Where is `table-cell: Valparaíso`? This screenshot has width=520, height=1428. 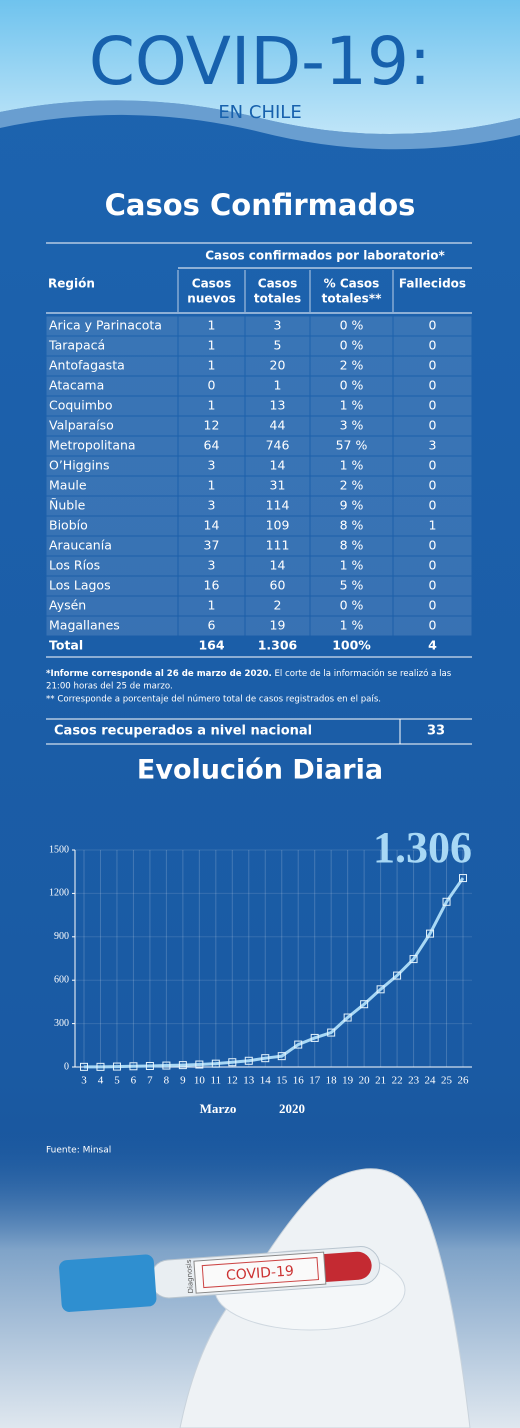
table-cell: Valparaíso is located at coordinates (81, 425).